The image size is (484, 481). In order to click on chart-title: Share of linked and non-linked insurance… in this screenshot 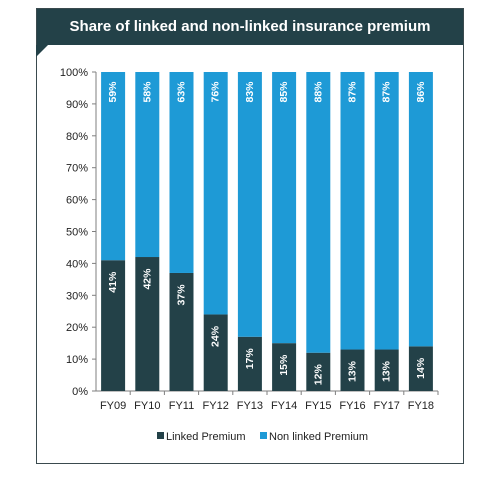, I will do `click(250, 27)`.